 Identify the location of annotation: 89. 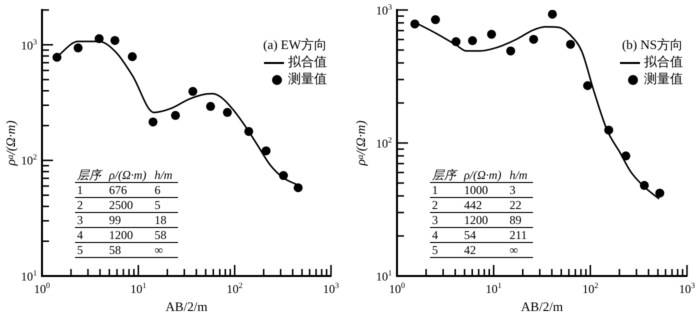
(520, 220).